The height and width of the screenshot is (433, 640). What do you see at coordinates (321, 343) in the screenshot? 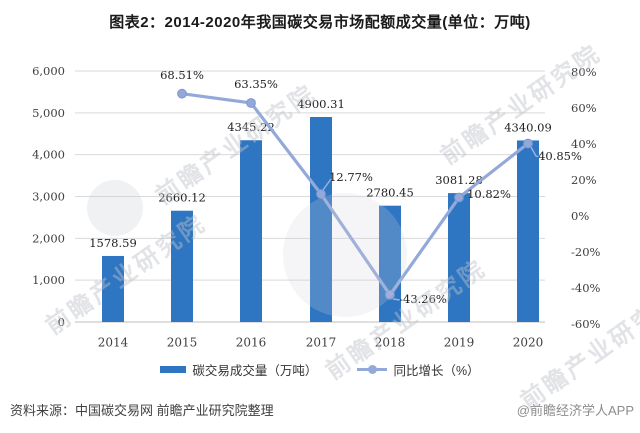
I see `x-tick-label: 2017` at bounding box center [321, 343].